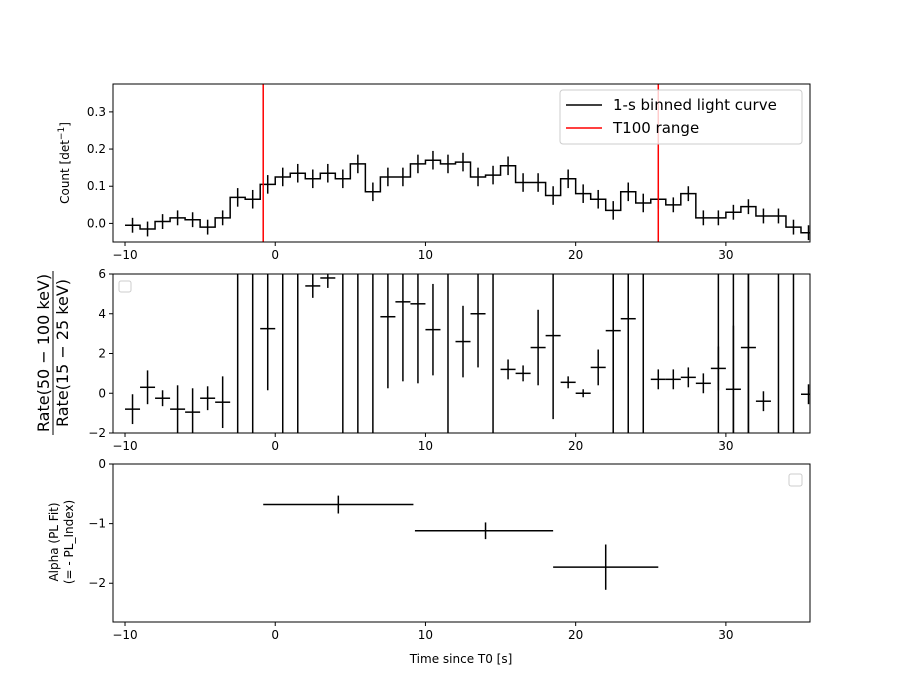 The height and width of the screenshot is (700, 900). I want to click on light-curve-y-axis-label-superscript: −1, so click(62, 133).